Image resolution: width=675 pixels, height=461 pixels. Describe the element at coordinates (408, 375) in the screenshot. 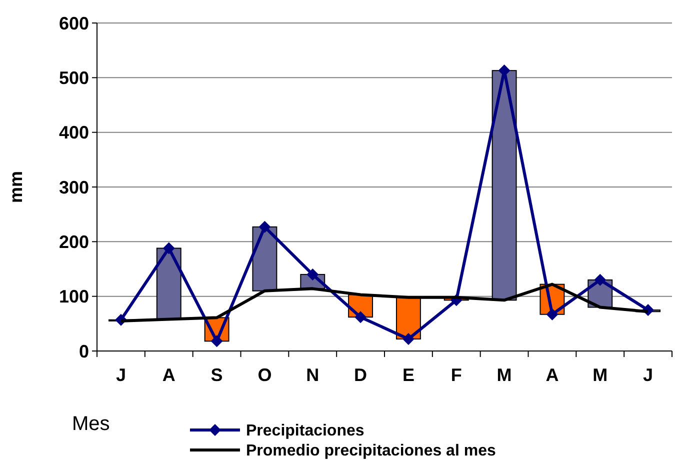

I see `x-tick-label: E` at that location.